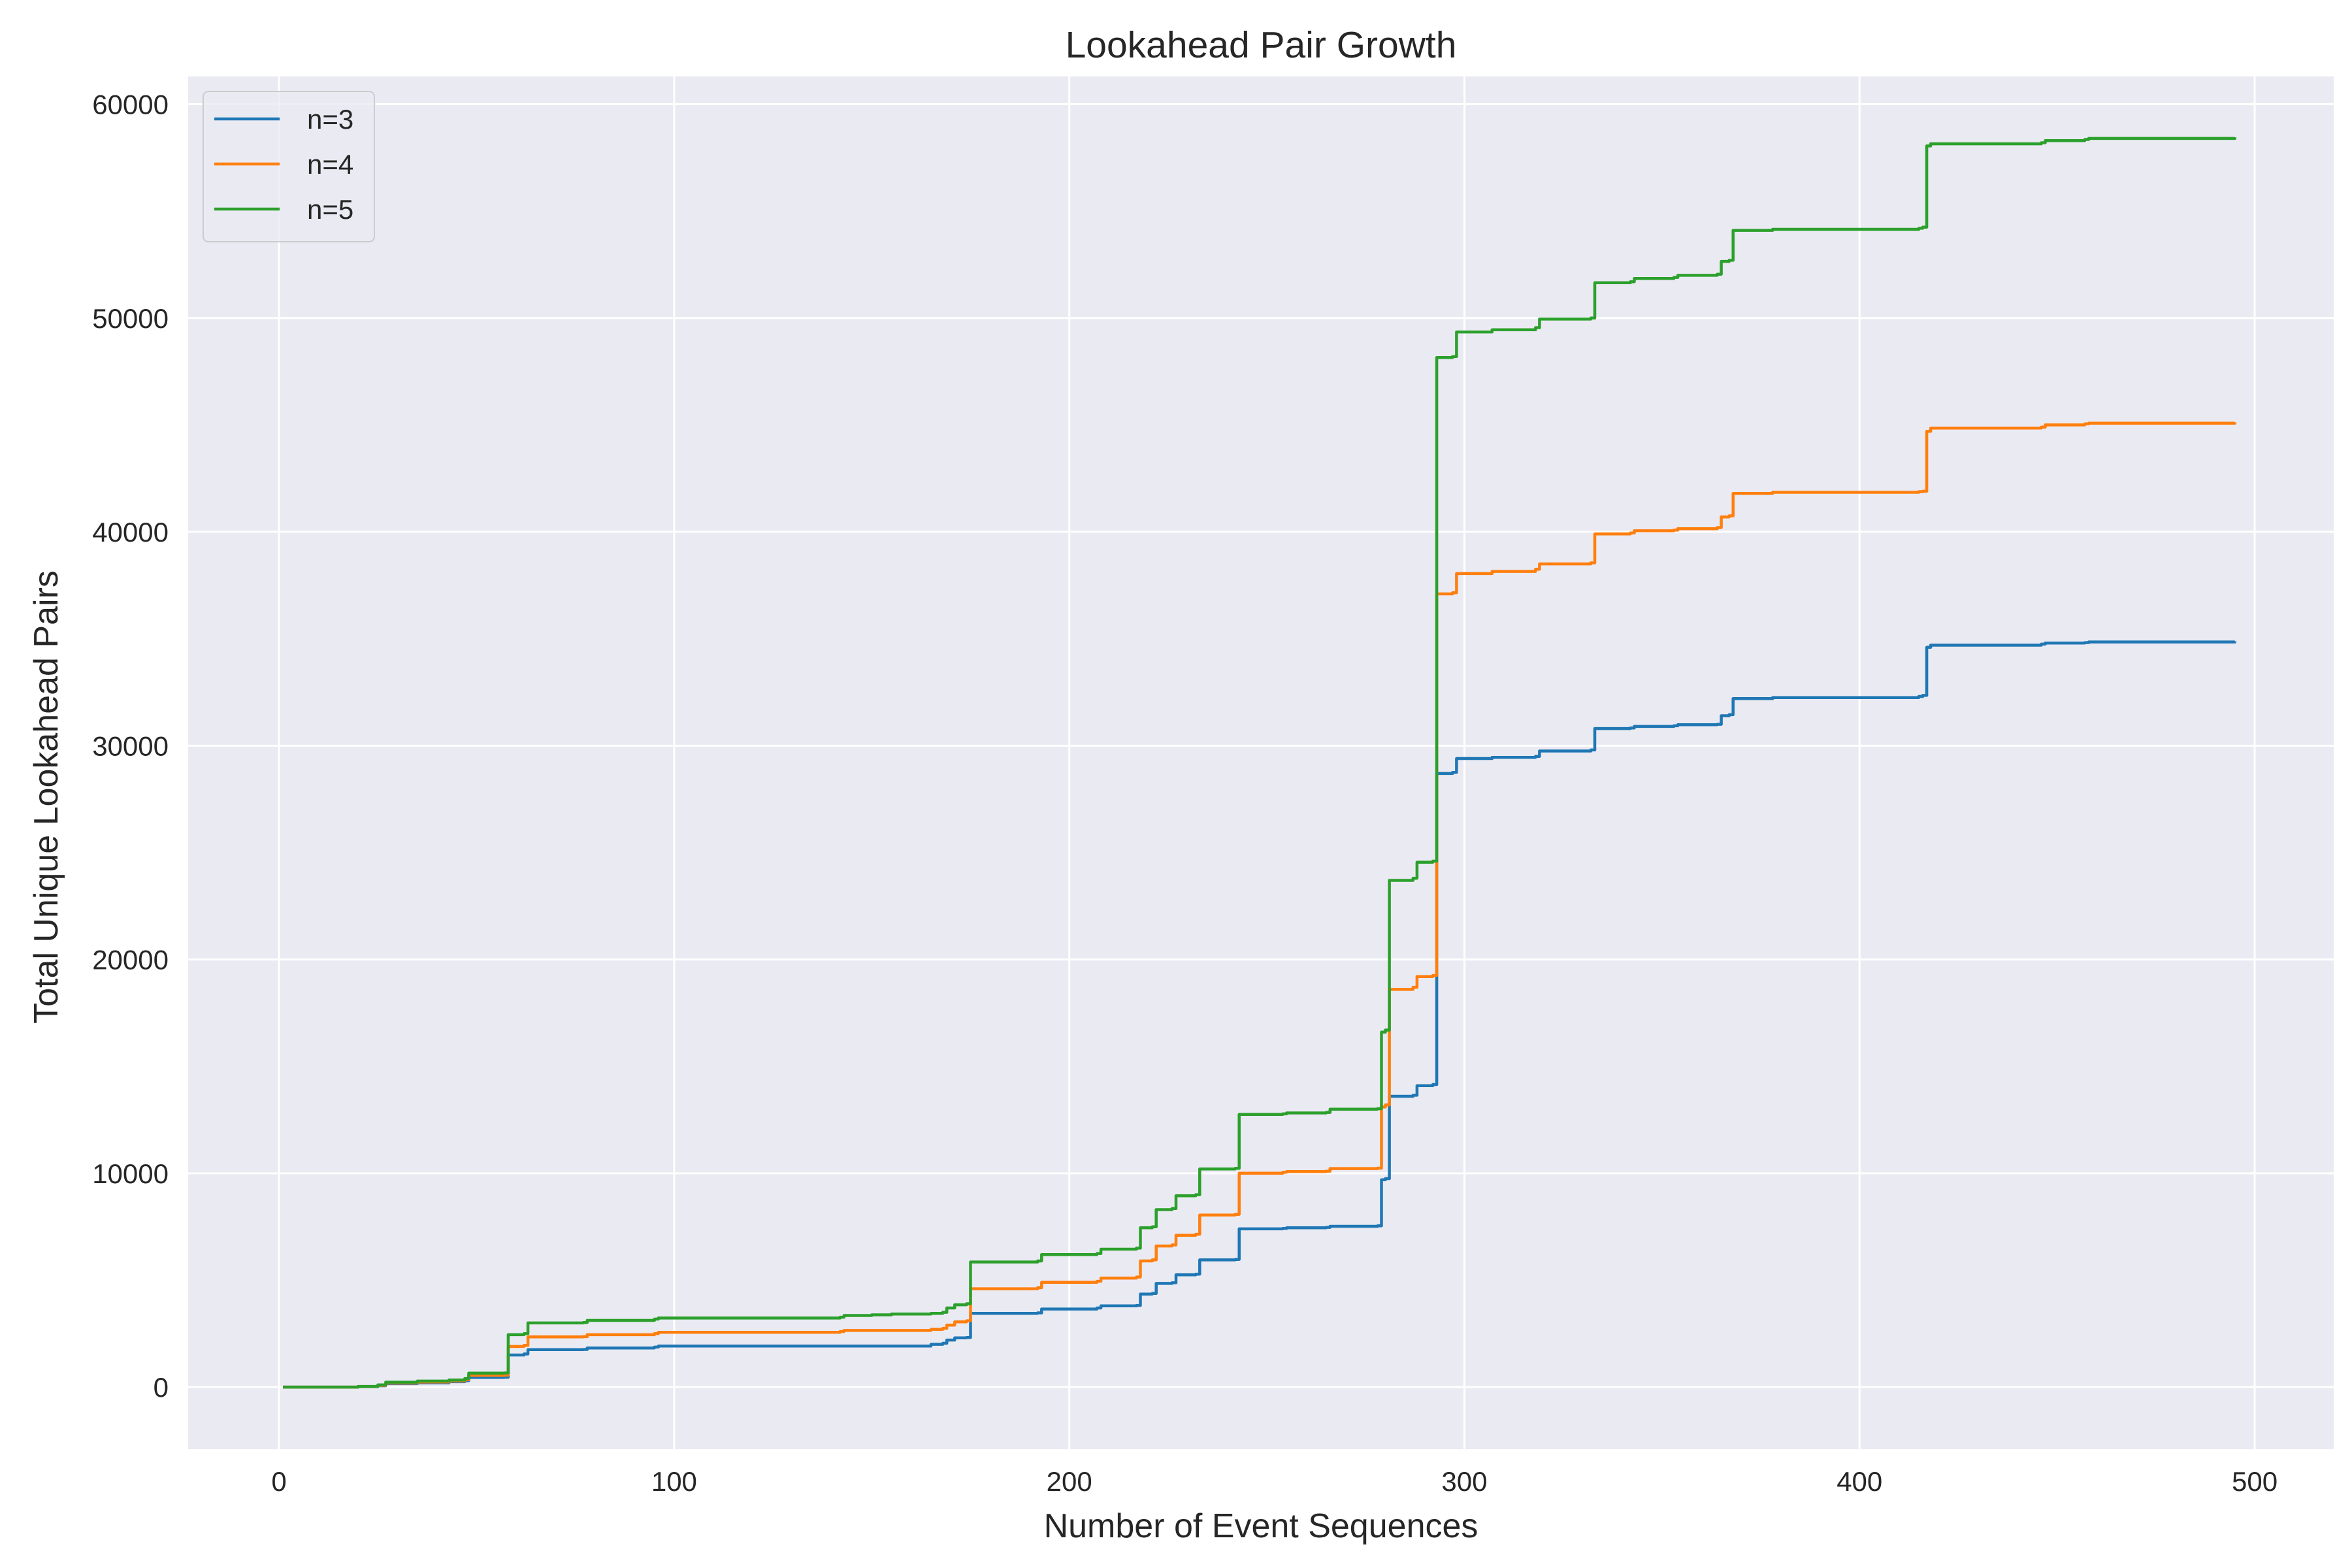  What do you see at coordinates (1261, 1526) in the screenshot?
I see `x-axis-label: Number of Event Sequences` at bounding box center [1261, 1526].